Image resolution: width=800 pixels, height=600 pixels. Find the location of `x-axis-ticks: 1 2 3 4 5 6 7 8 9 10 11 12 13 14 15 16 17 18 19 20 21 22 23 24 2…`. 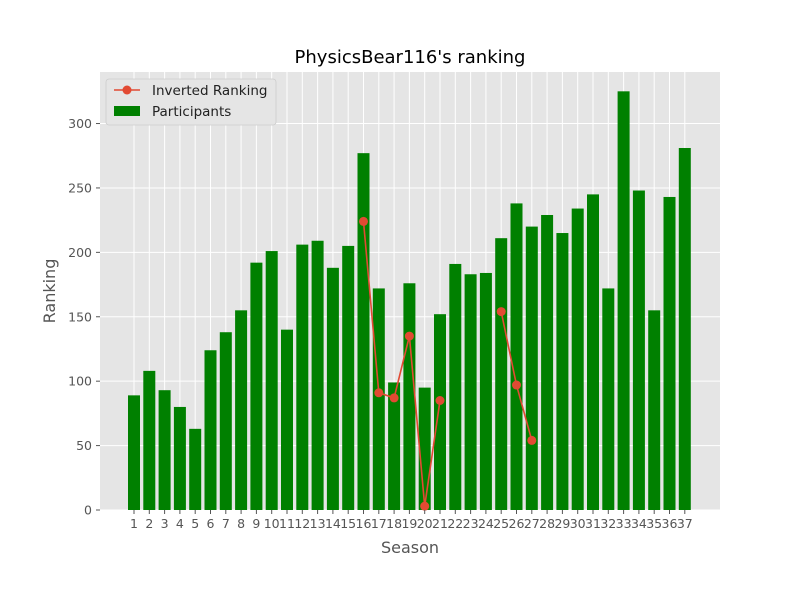

x-axis-ticks: 1 2 3 4 5 6 7 8 9 10 11 12 13 14 15 16 17 18 19 20 21 22 23 24 2… is located at coordinates (411, 520).